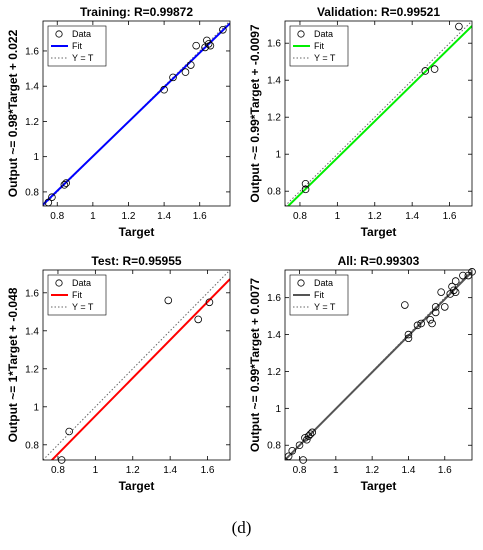  Describe the element at coordinates (379, 261) in the screenshot. I see `chart-title: All: R=0.99303` at that location.